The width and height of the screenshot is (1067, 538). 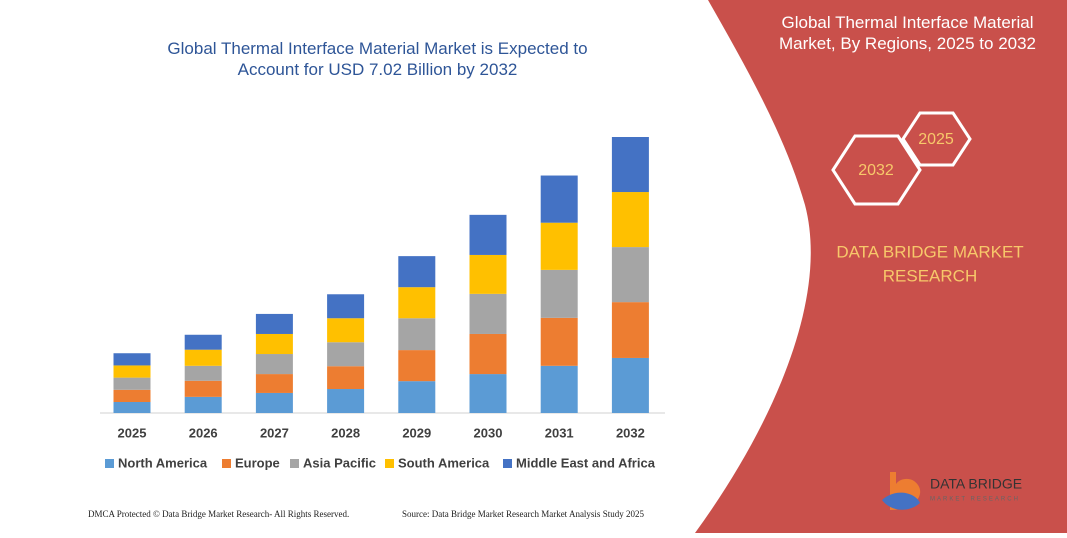 What do you see at coordinates (901, 501) in the screenshot?
I see `logo-icon` at bounding box center [901, 501].